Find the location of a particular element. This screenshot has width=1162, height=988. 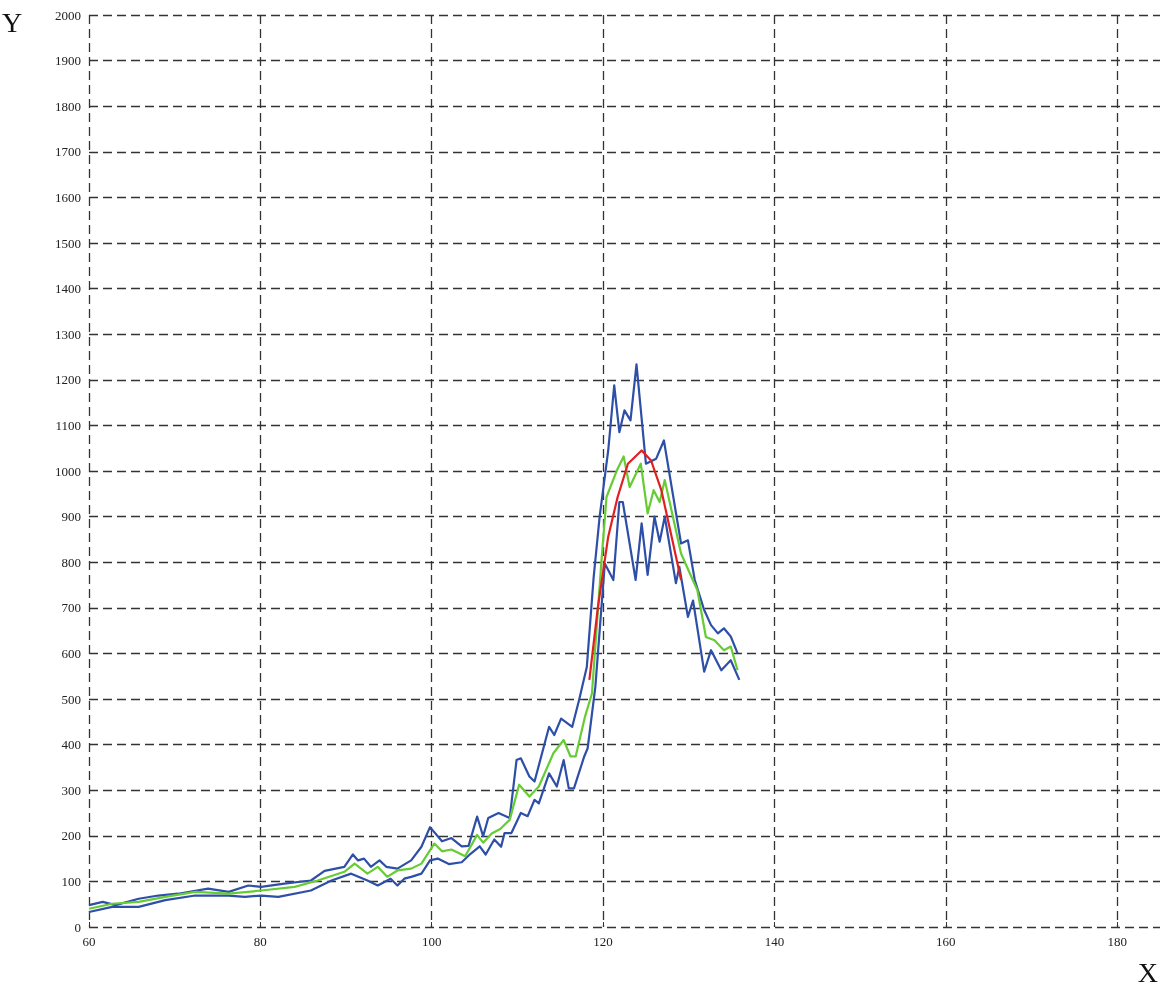

x-tick-label: 120 is located at coordinates (603, 941).